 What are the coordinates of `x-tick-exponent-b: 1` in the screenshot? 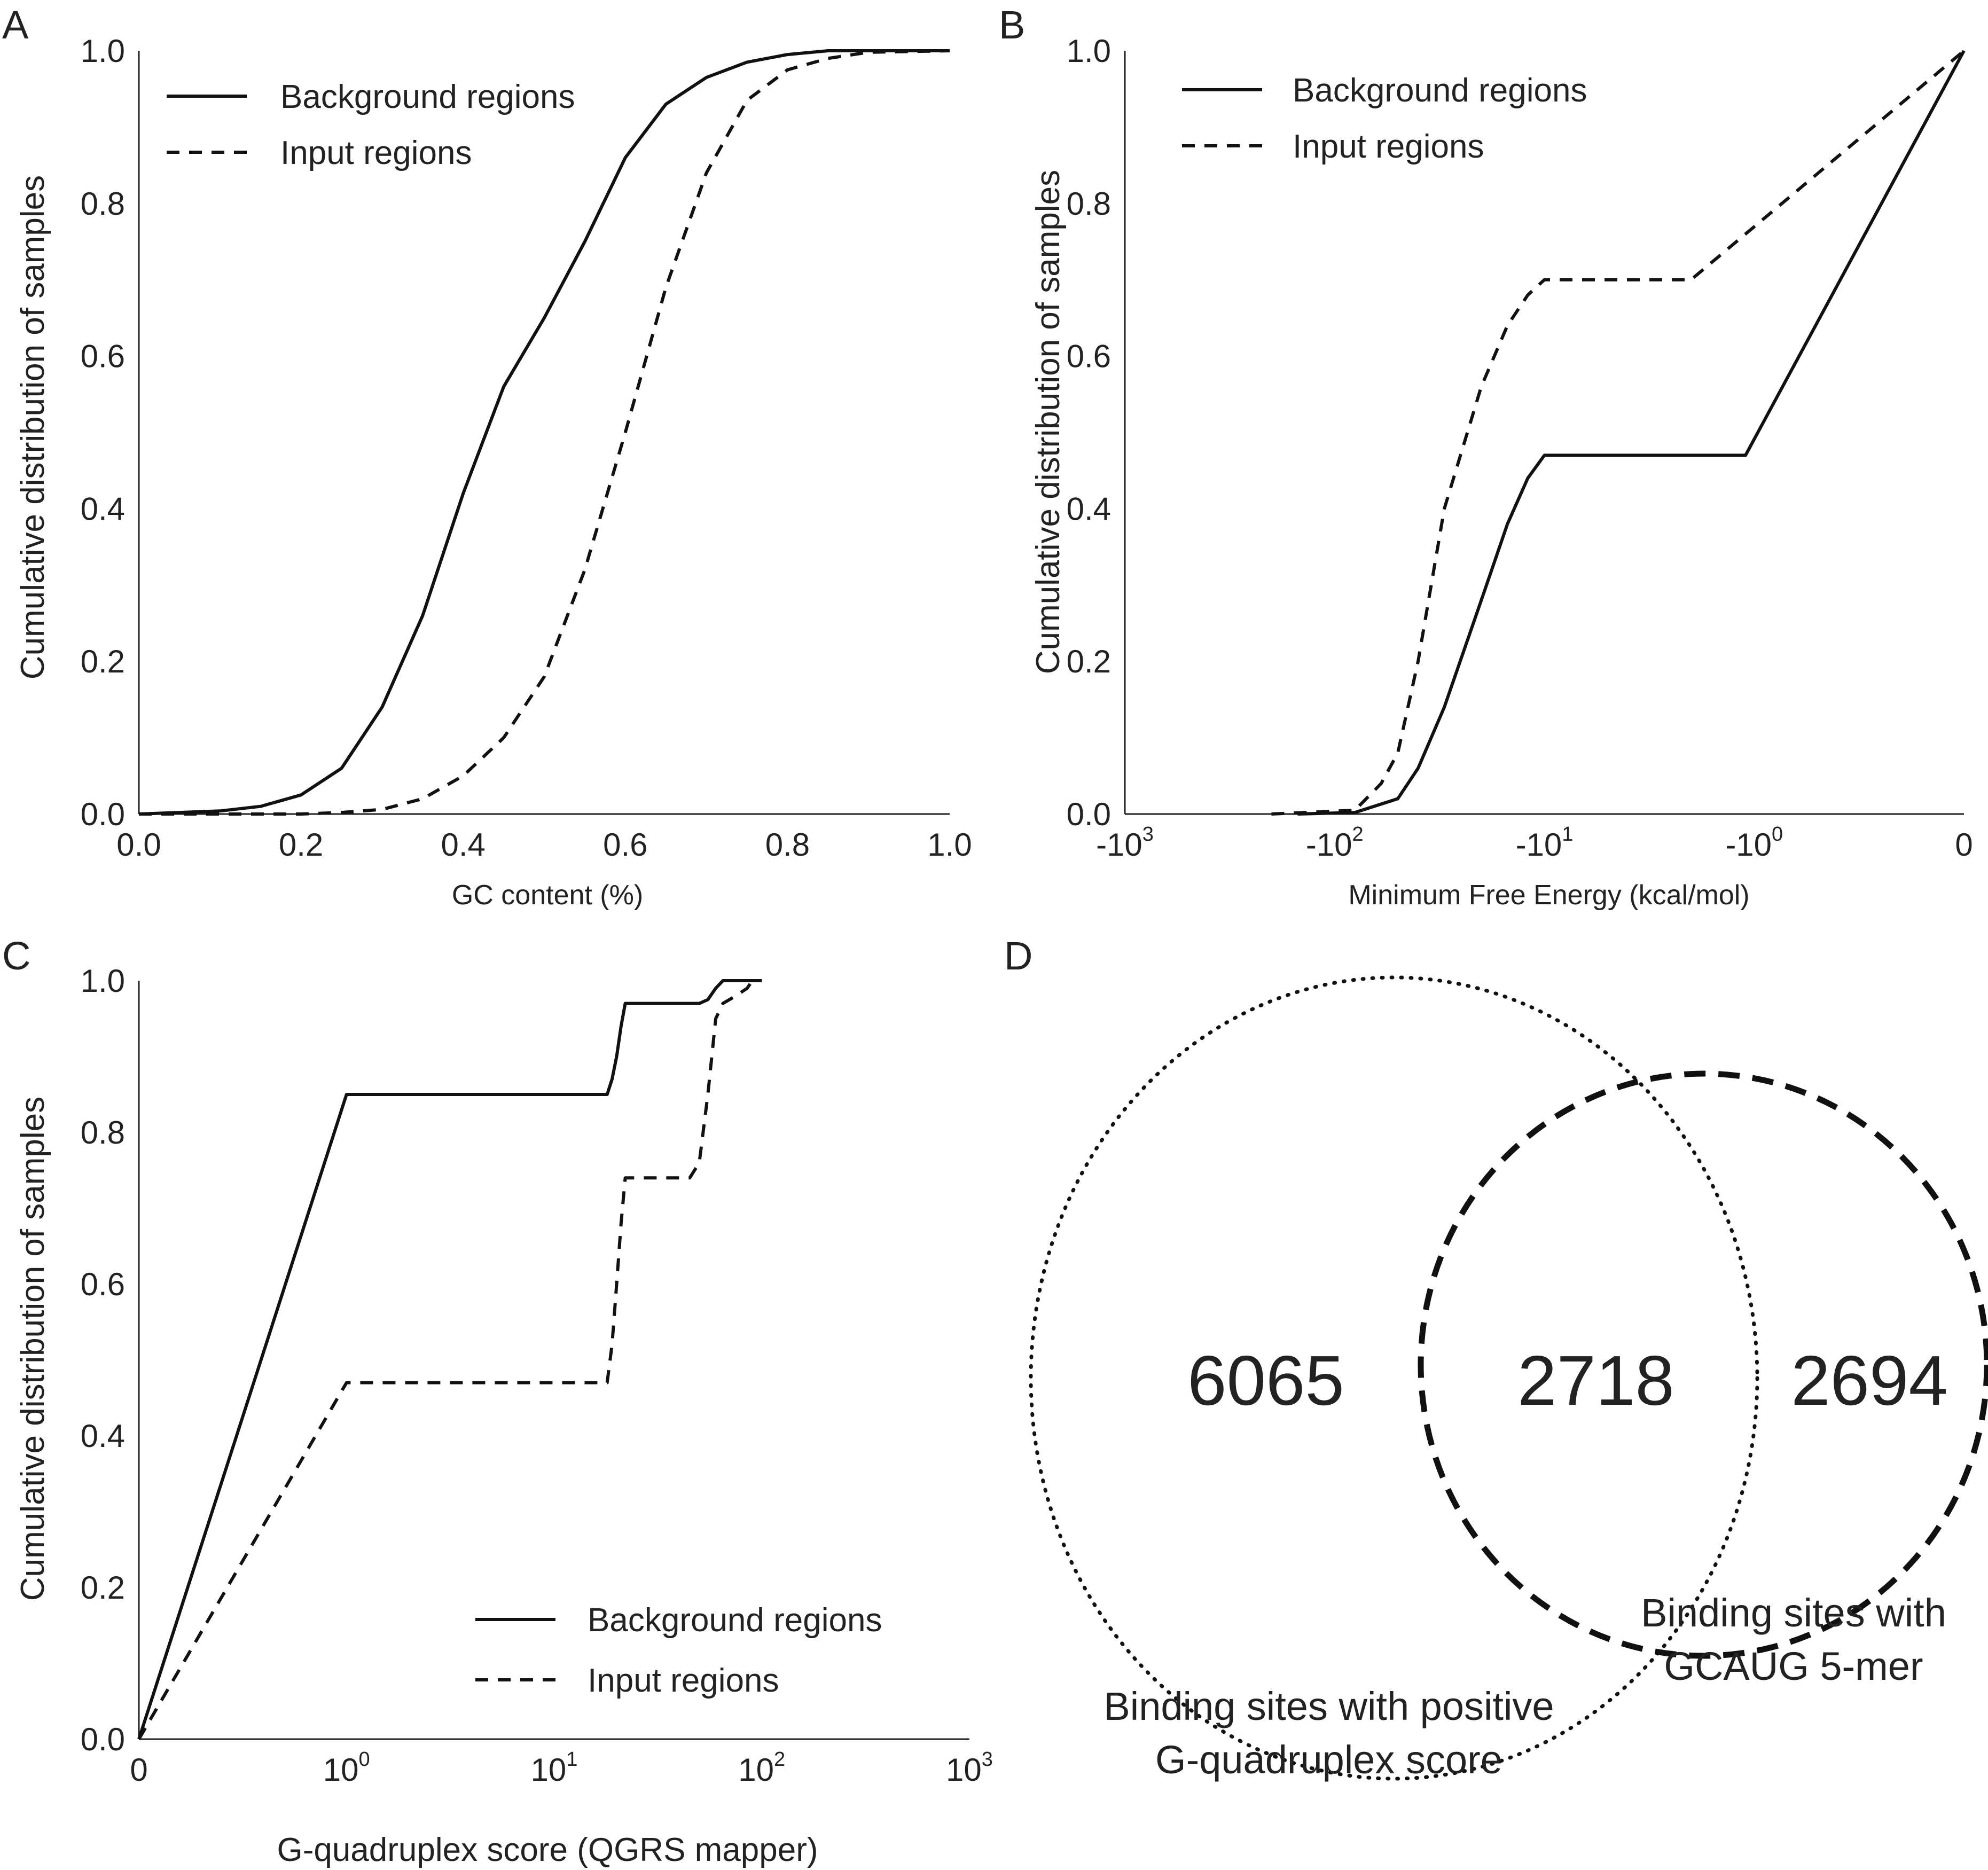 It's located at (1568, 835).